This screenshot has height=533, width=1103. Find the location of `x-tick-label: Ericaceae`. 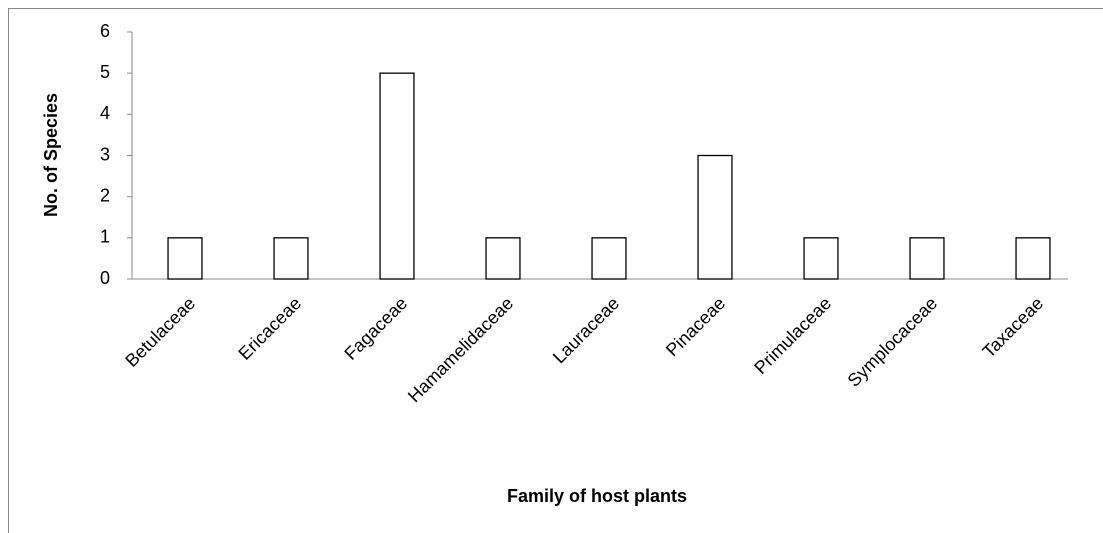

x-tick-label: Ericaceae is located at coordinates (269, 328).